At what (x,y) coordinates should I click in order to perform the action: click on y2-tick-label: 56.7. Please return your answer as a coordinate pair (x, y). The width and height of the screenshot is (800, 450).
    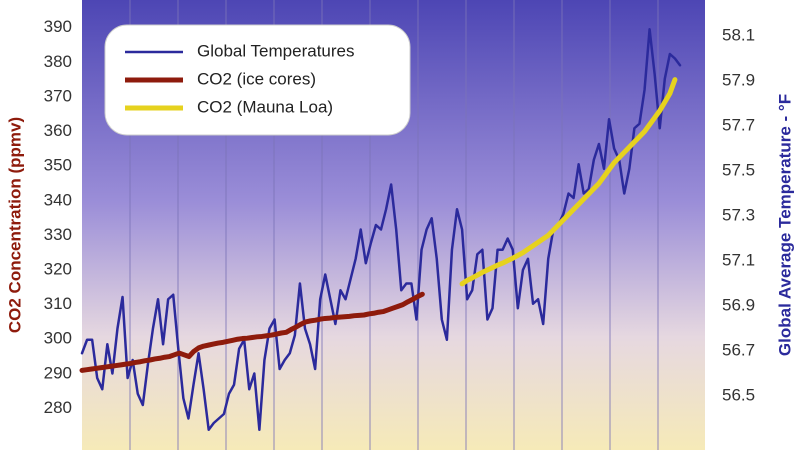
    Looking at the image, I should click on (738, 349).